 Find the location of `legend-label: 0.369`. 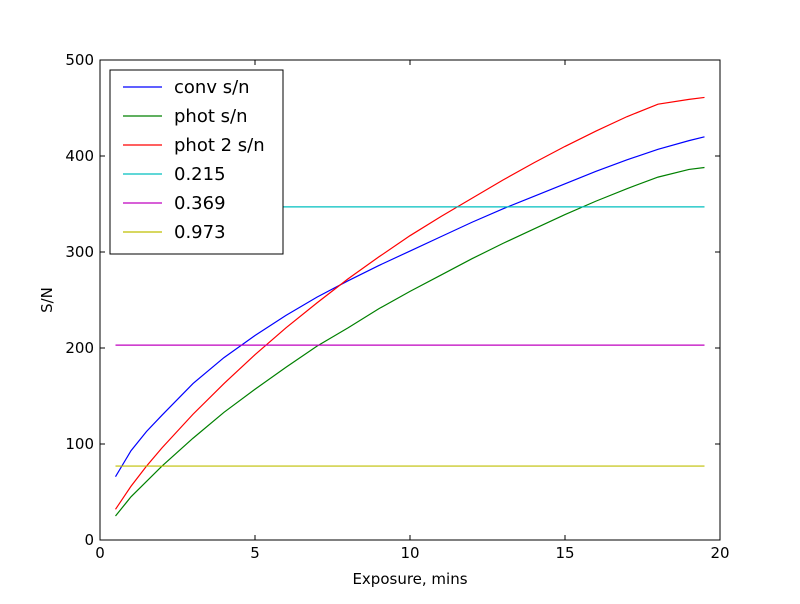

legend-label: 0.369 is located at coordinates (200, 203).